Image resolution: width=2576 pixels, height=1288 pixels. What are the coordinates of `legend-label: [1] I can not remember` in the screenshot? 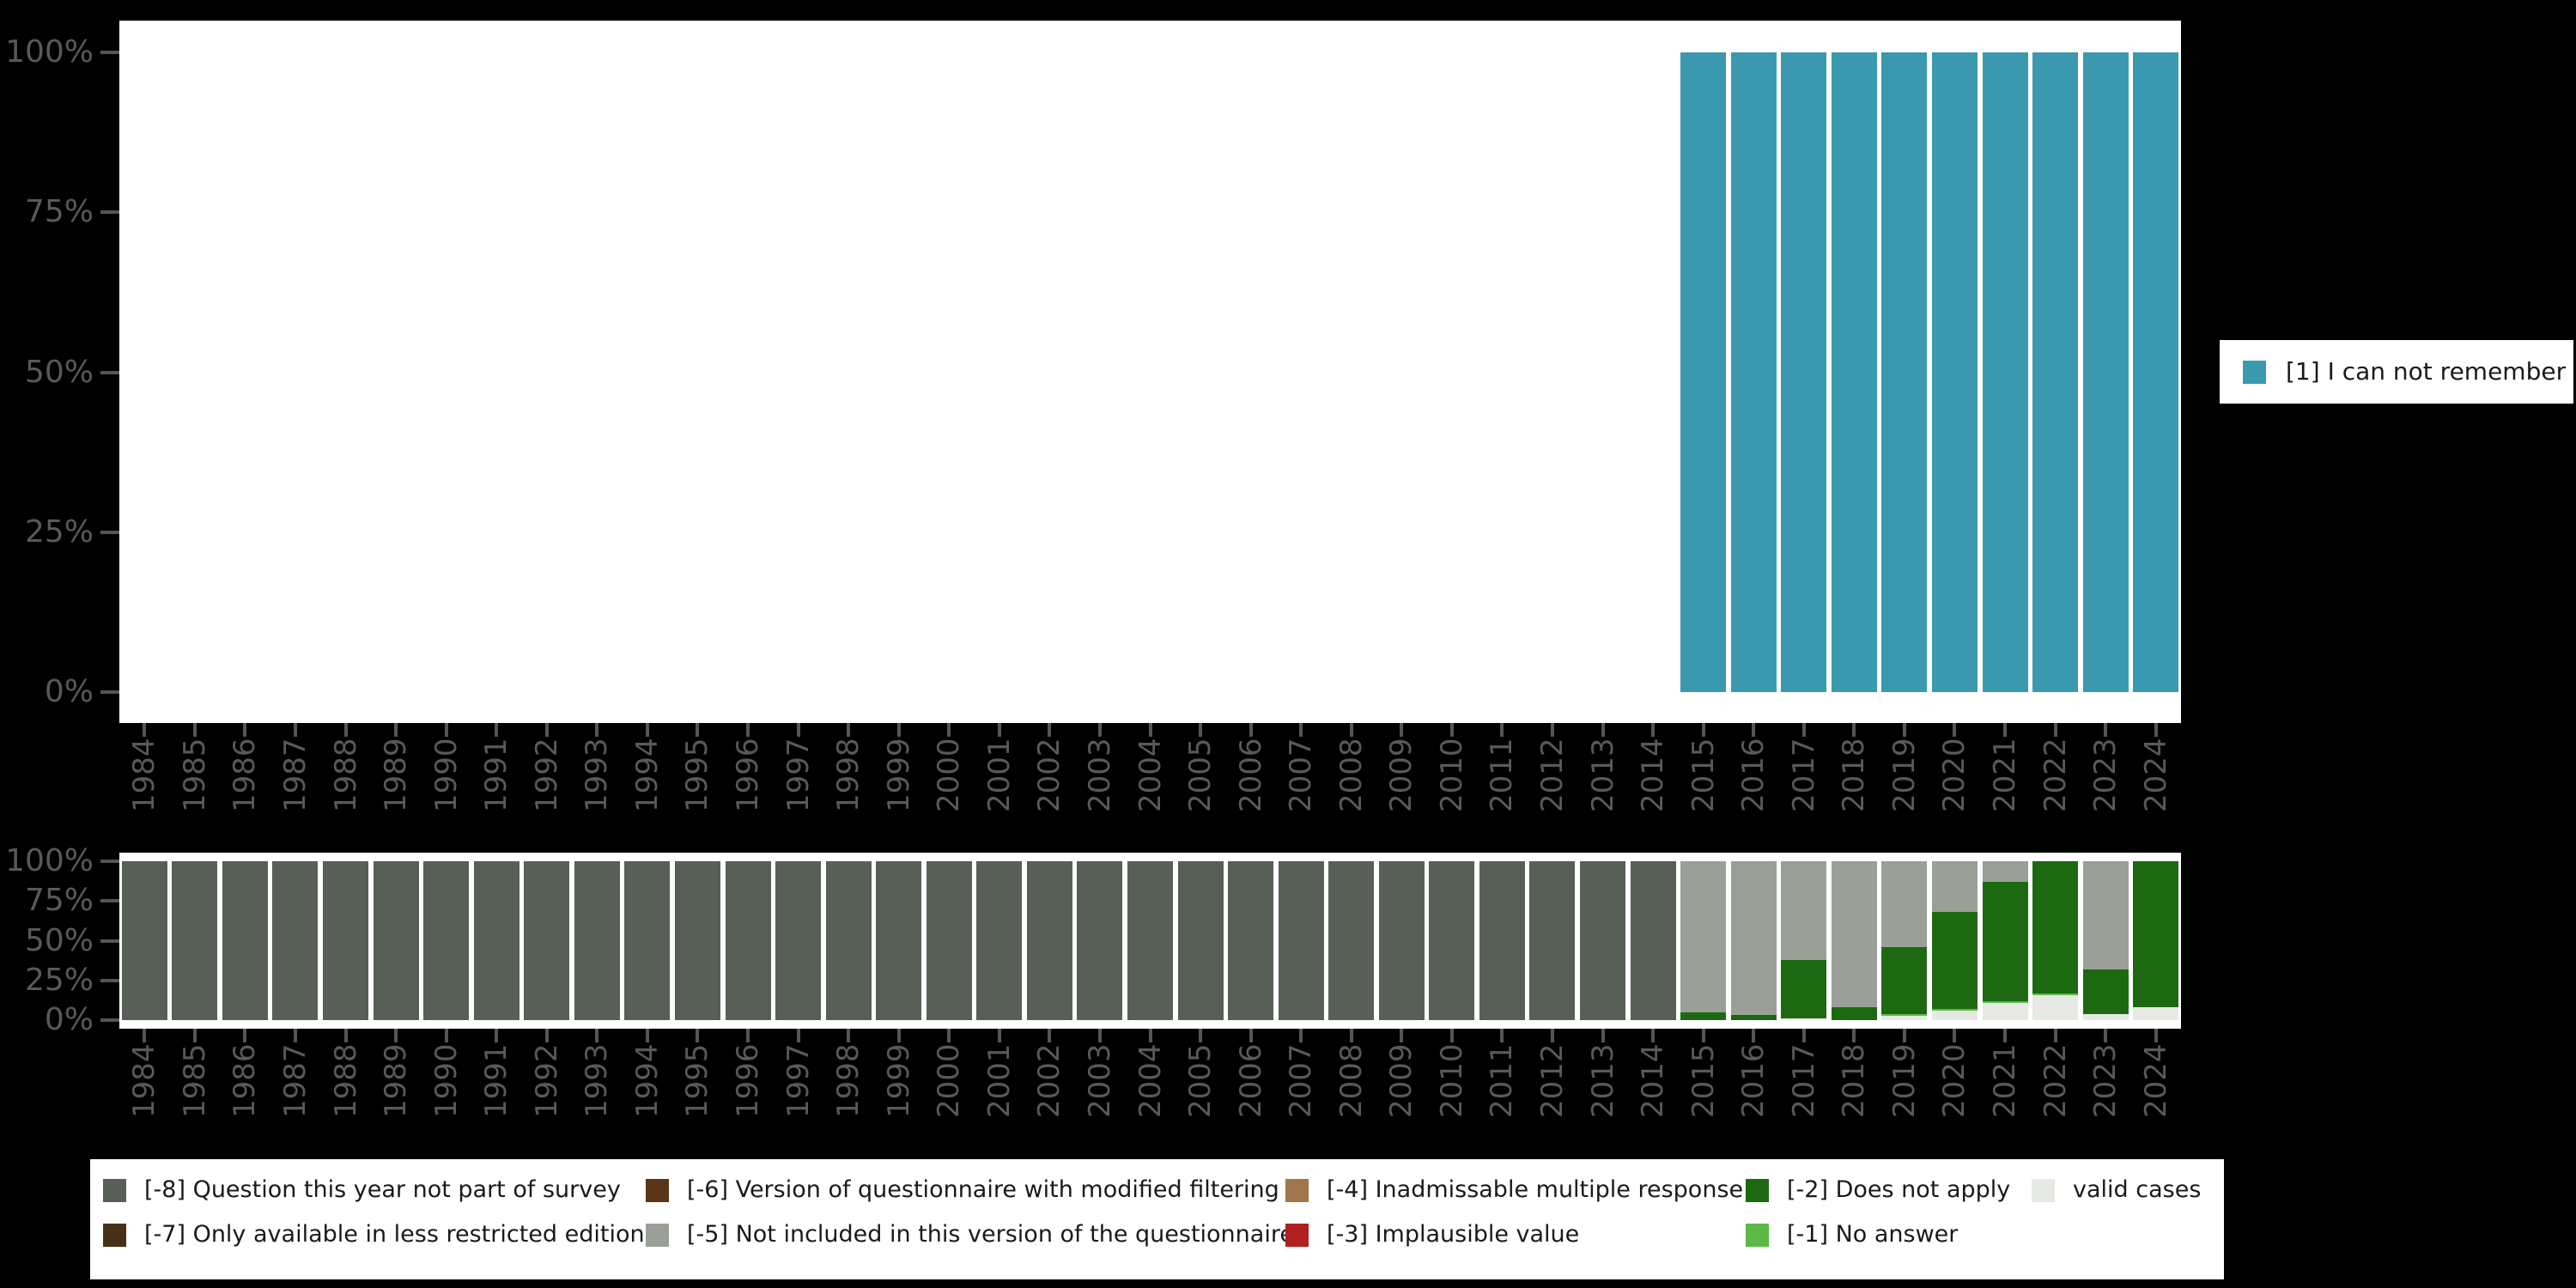 It's located at (2427, 371).